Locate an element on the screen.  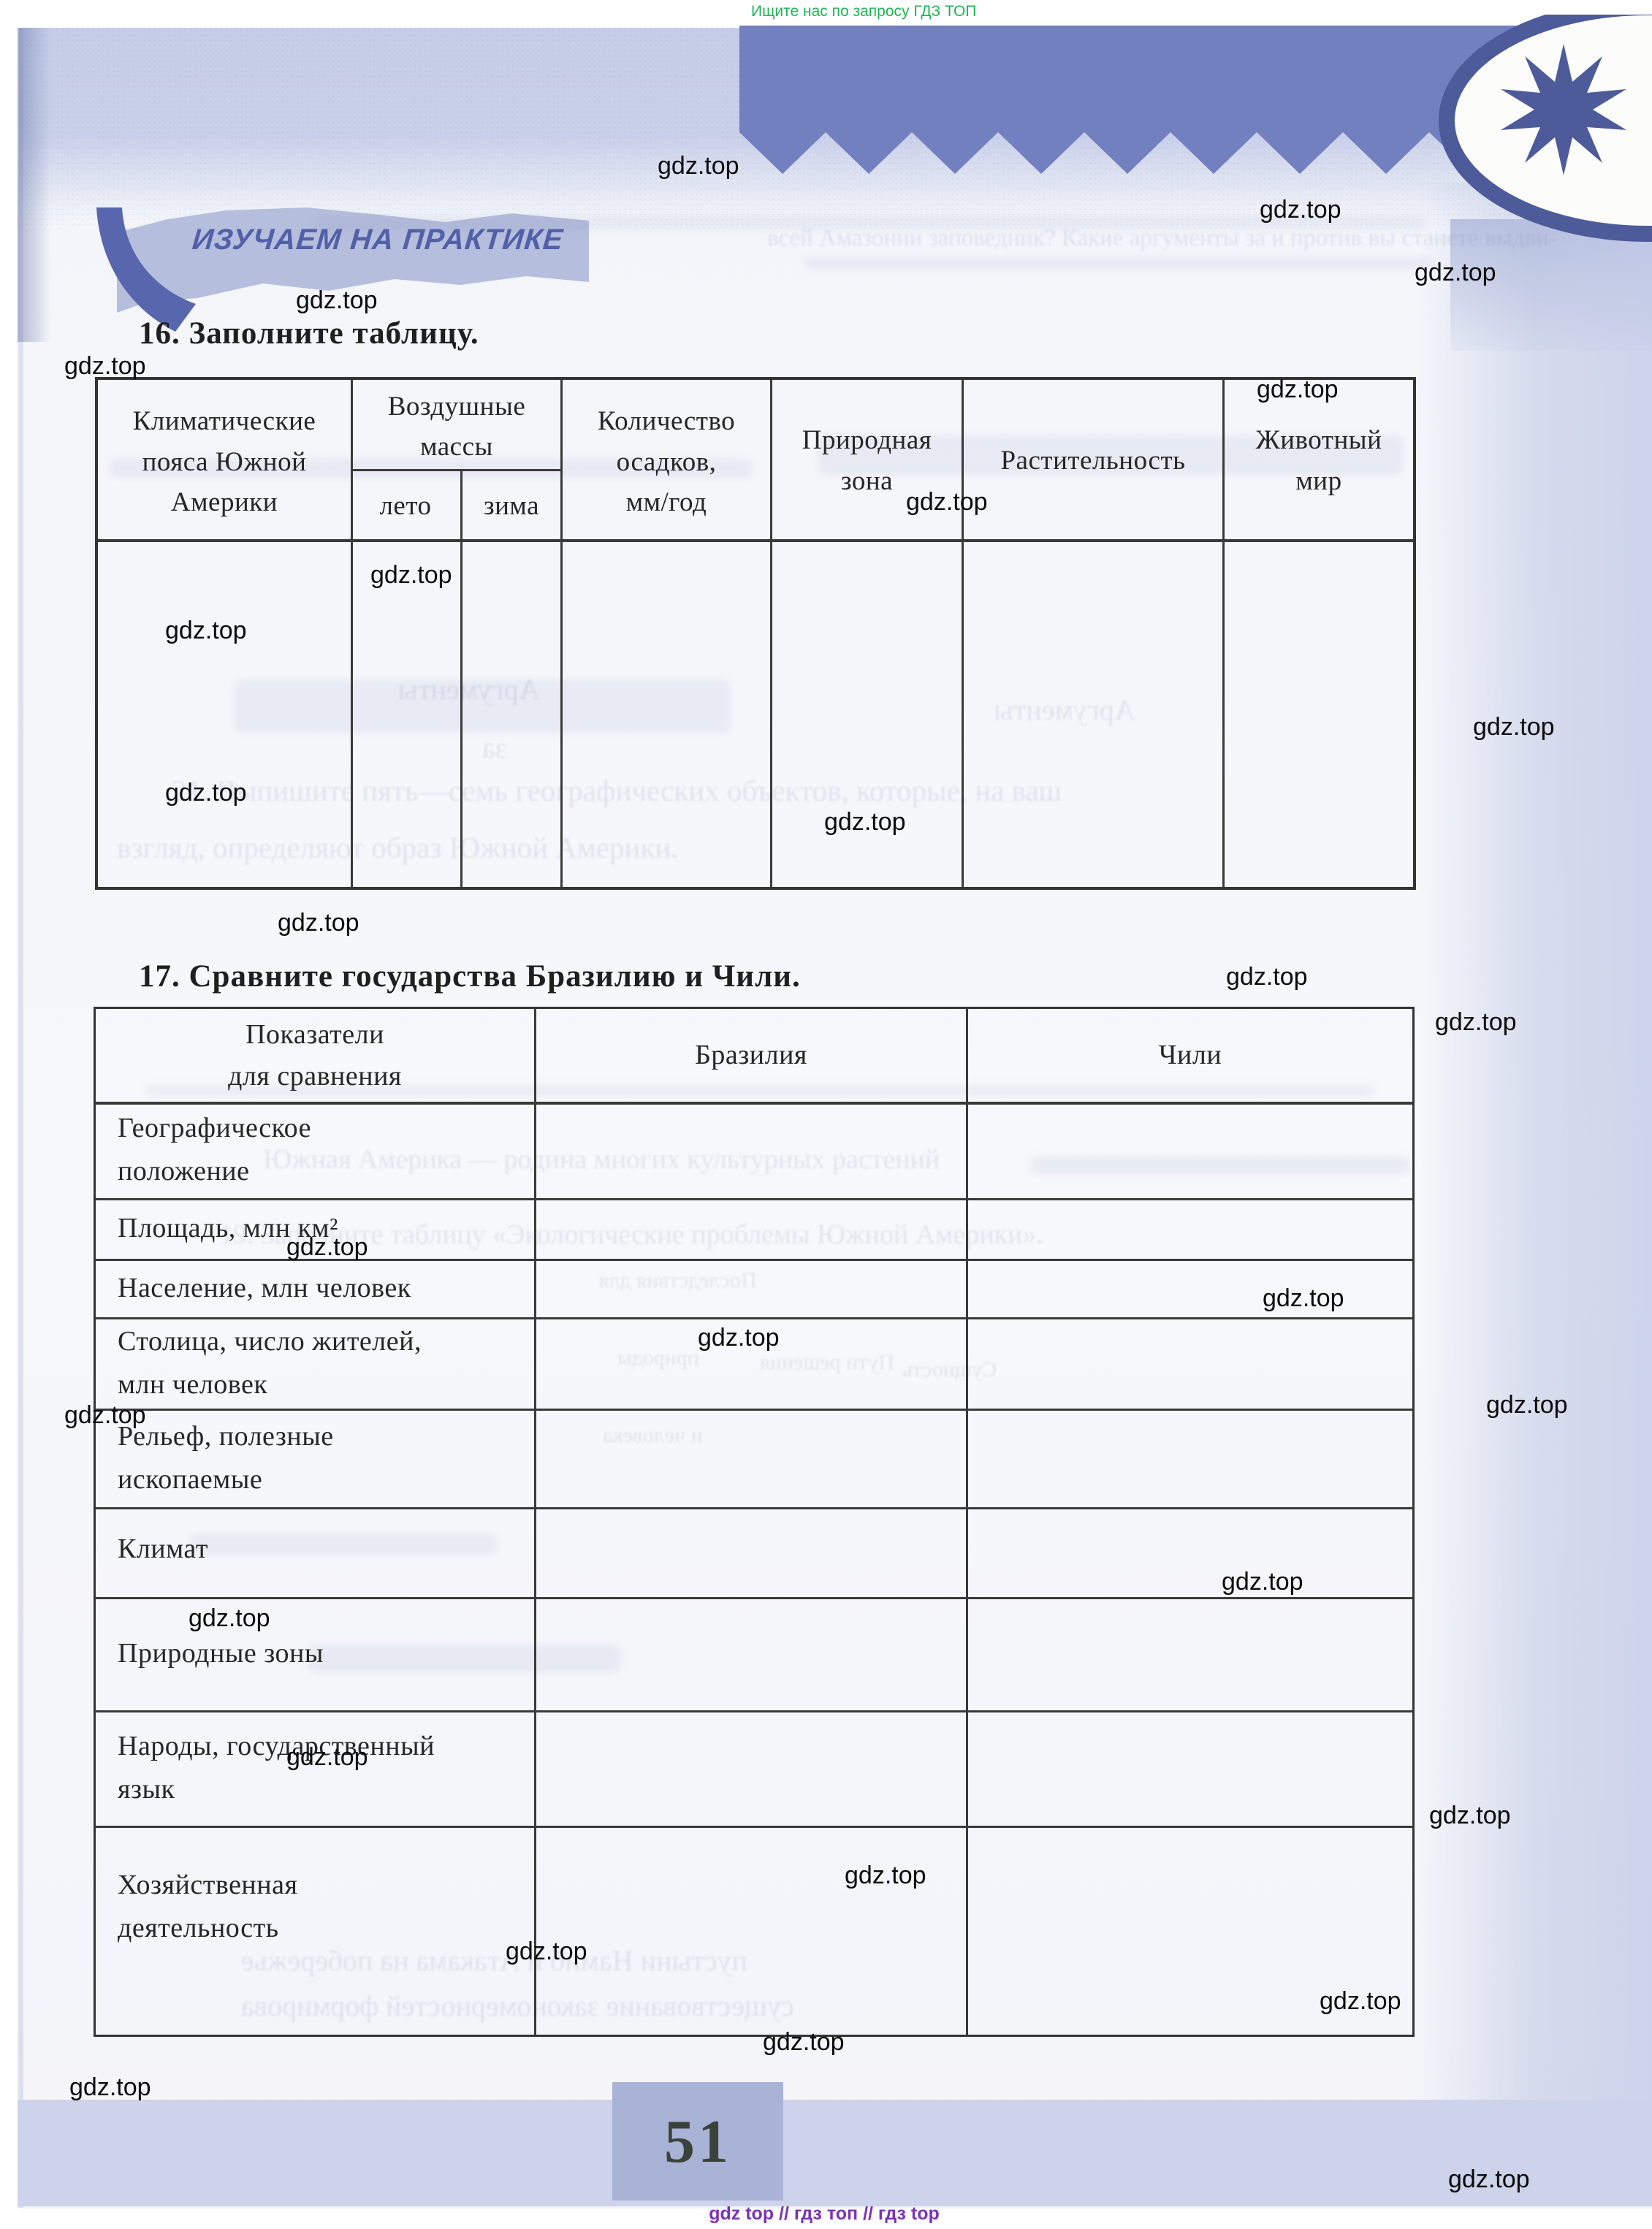
t17-row-label: Площадь, млн км² is located at coordinates (228, 1228).